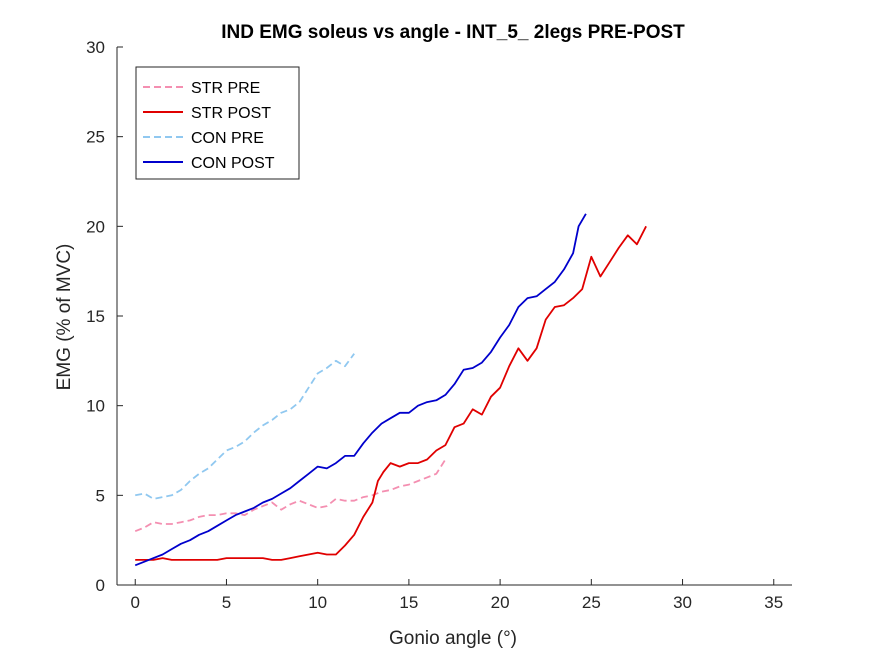  I want to click on y-tick-label: 15, so click(95, 316).